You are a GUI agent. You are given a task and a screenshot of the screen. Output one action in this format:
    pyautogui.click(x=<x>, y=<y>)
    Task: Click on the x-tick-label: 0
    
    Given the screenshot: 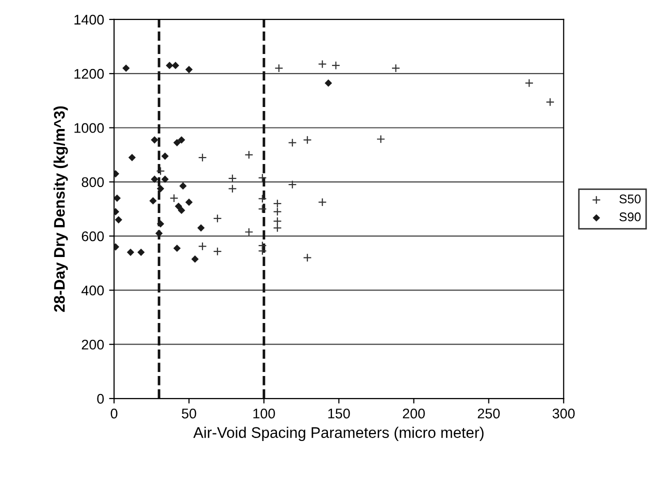 What is the action you would take?
    pyautogui.click(x=114, y=413)
    